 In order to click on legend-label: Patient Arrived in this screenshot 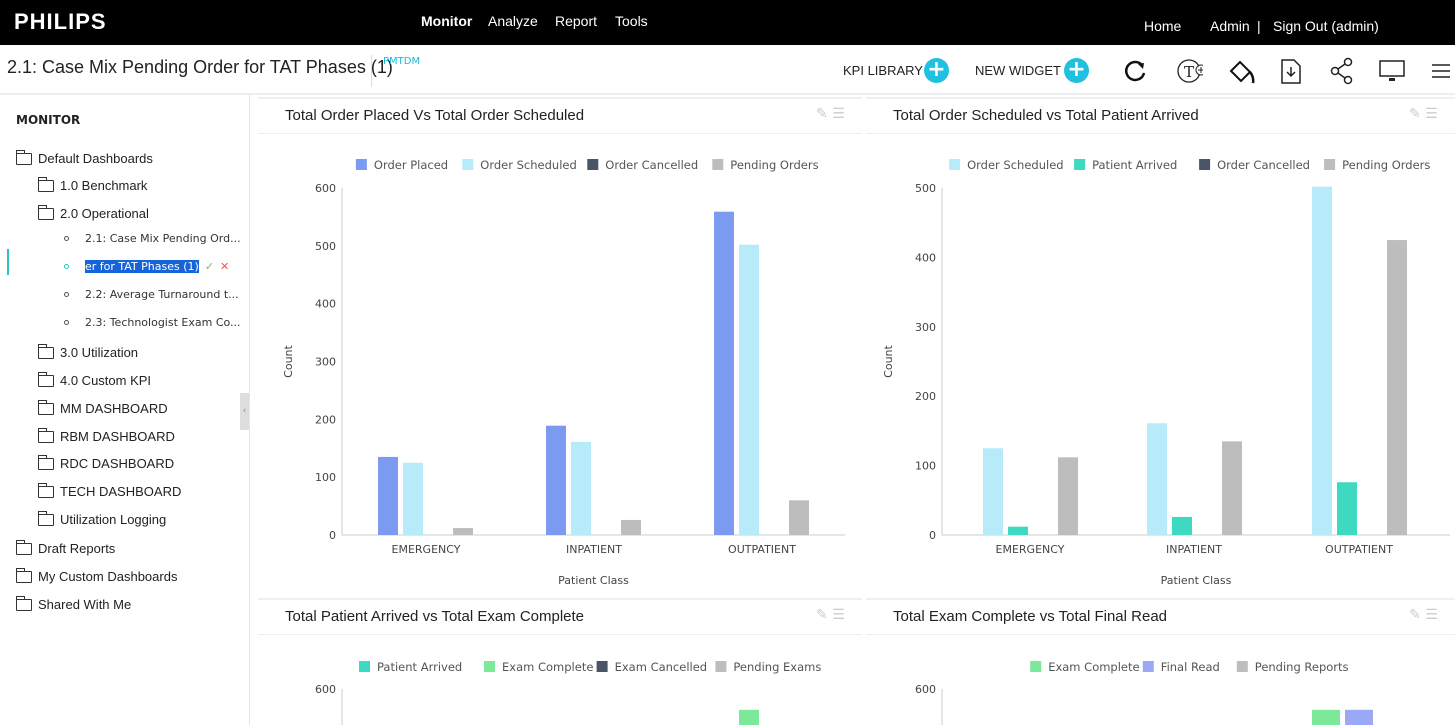, I will do `click(1134, 165)`.